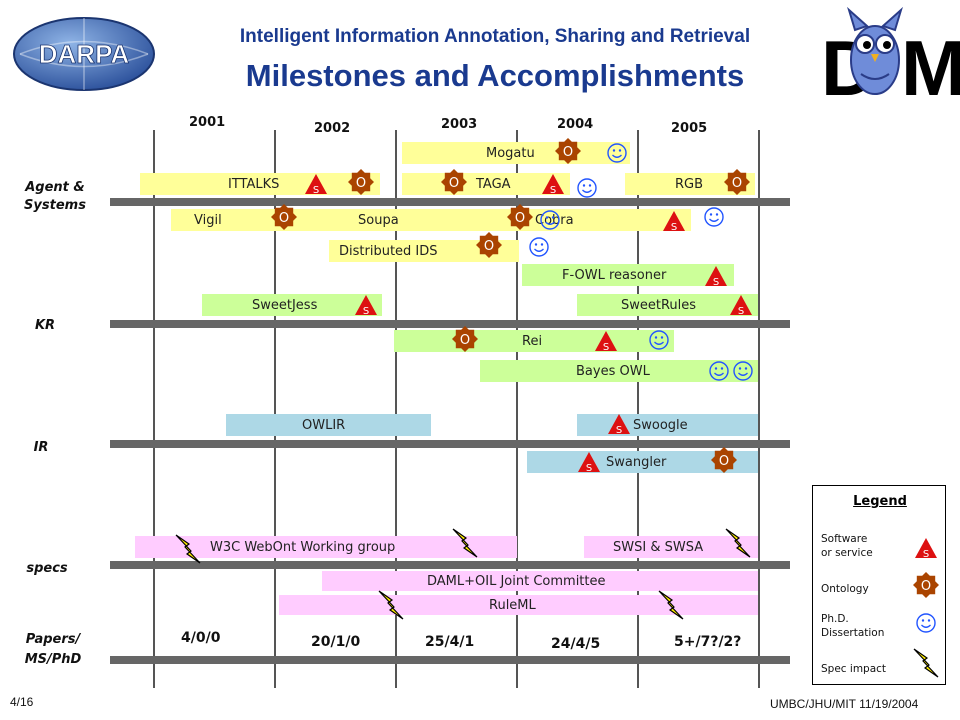 This screenshot has height=720, width=960. I want to click on darpa-logo: DARPA, so click(84, 54).